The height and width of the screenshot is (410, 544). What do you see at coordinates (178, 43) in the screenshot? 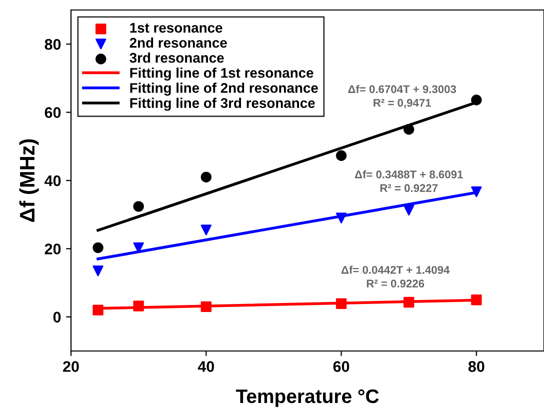
I see `legend-label: 2nd resonance` at bounding box center [178, 43].